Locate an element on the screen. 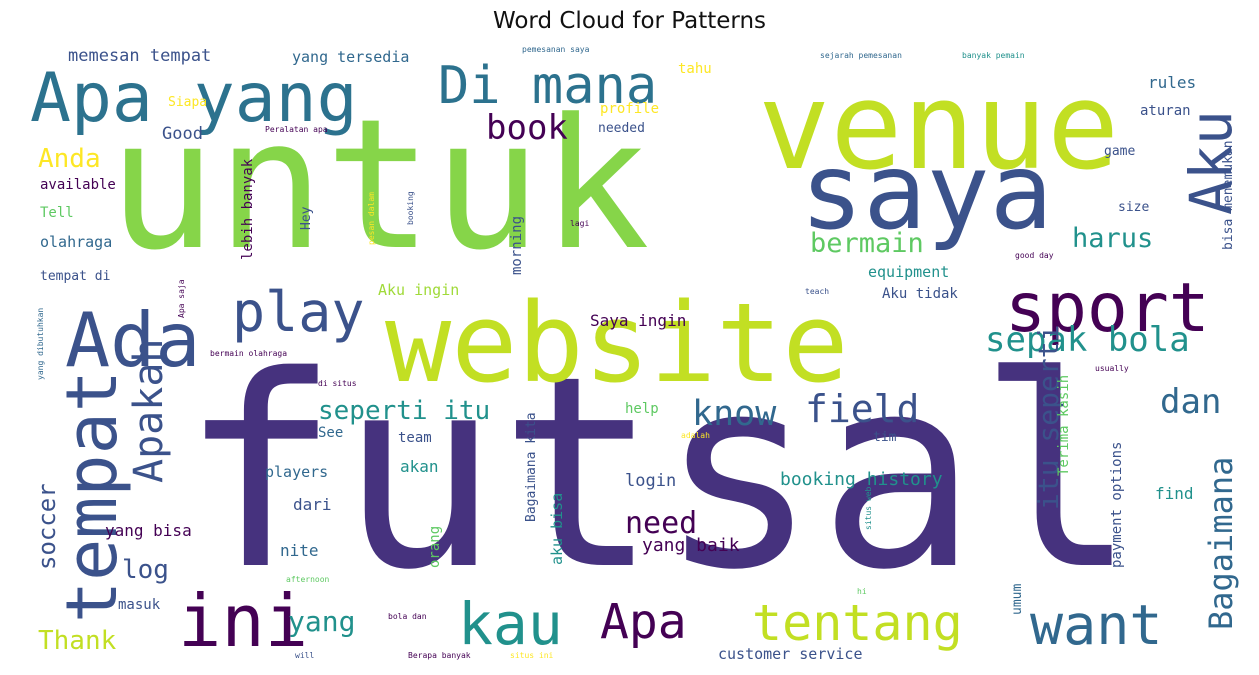 Image resolution: width=1259 pixels, height=675 pixels. word-yang-dibutuhkan: yang dibutuhkan is located at coordinates (40, 343).